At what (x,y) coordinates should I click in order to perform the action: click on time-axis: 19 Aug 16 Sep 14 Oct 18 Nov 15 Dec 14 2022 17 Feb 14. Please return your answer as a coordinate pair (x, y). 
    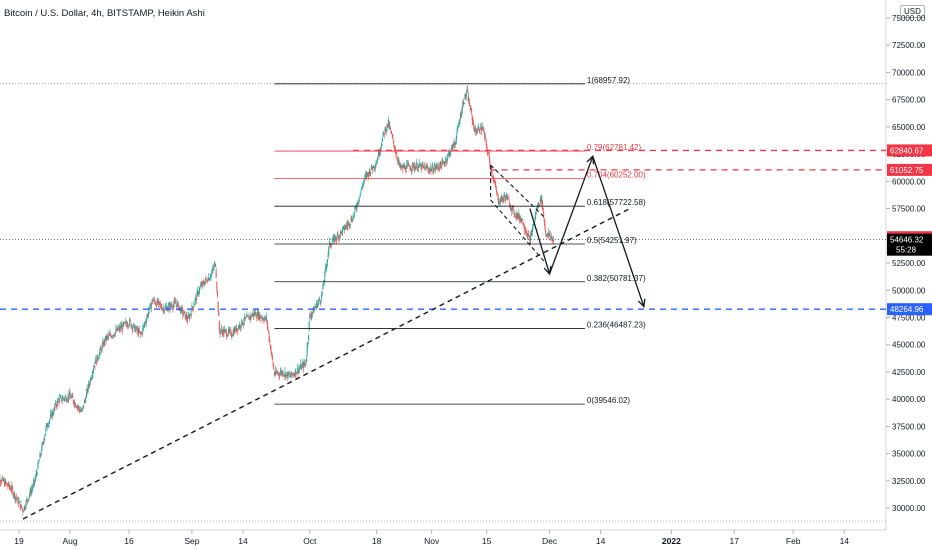
    Looking at the image, I should click on (431, 538).